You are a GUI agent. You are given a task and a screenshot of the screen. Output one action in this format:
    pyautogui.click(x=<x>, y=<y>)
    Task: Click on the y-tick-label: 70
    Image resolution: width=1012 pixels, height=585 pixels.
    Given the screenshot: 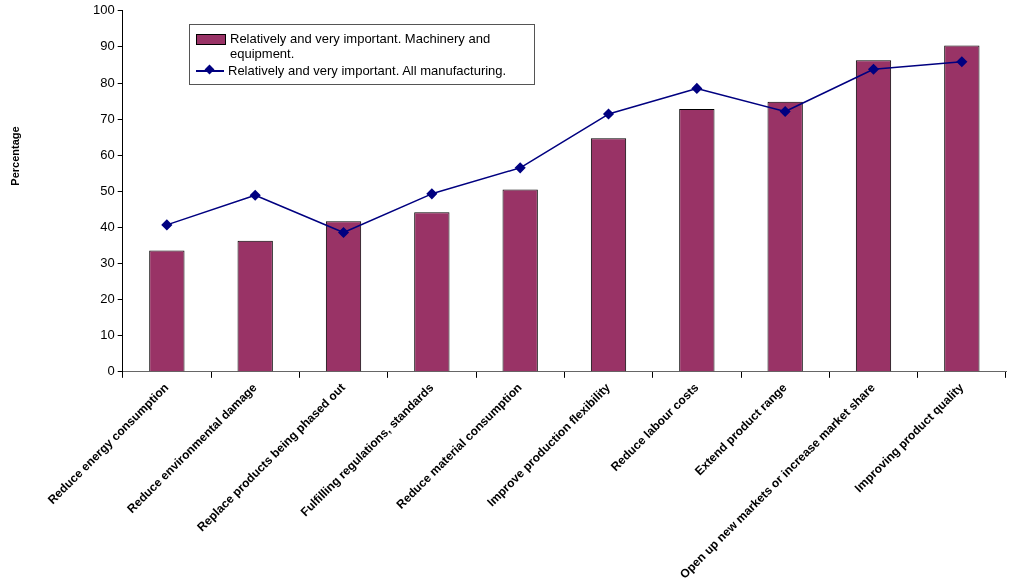 What is the action you would take?
    pyautogui.click(x=107, y=118)
    